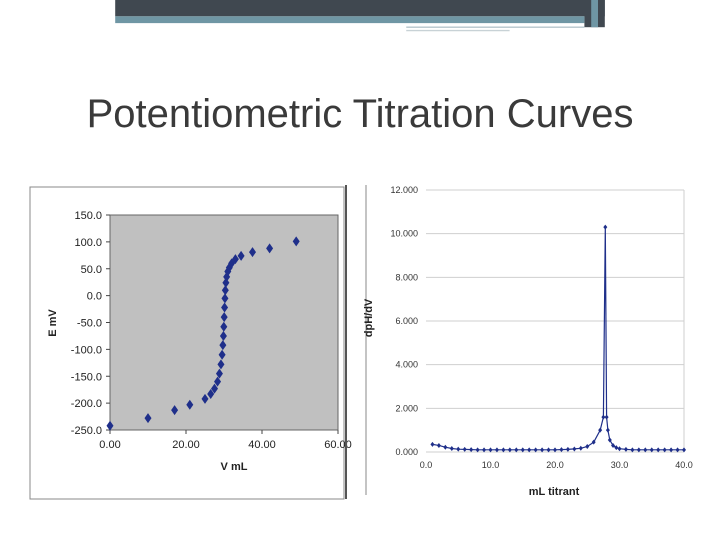 This screenshot has height=540, width=720. What do you see at coordinates (109, 445) in the screenshot?
I see `chart1-x-tick-label: 0.00` at bounding box center [109, 445].